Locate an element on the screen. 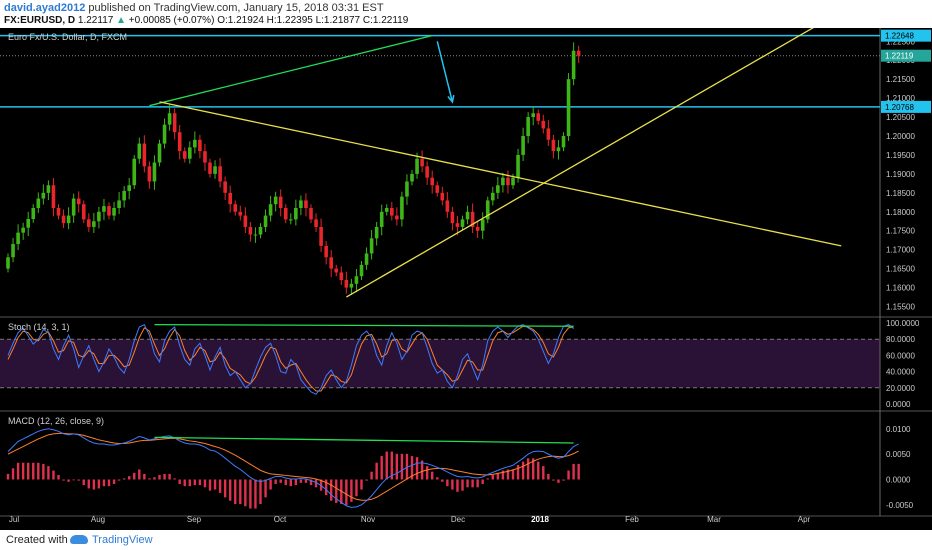  macd-line is located at coordinates (293, 468).